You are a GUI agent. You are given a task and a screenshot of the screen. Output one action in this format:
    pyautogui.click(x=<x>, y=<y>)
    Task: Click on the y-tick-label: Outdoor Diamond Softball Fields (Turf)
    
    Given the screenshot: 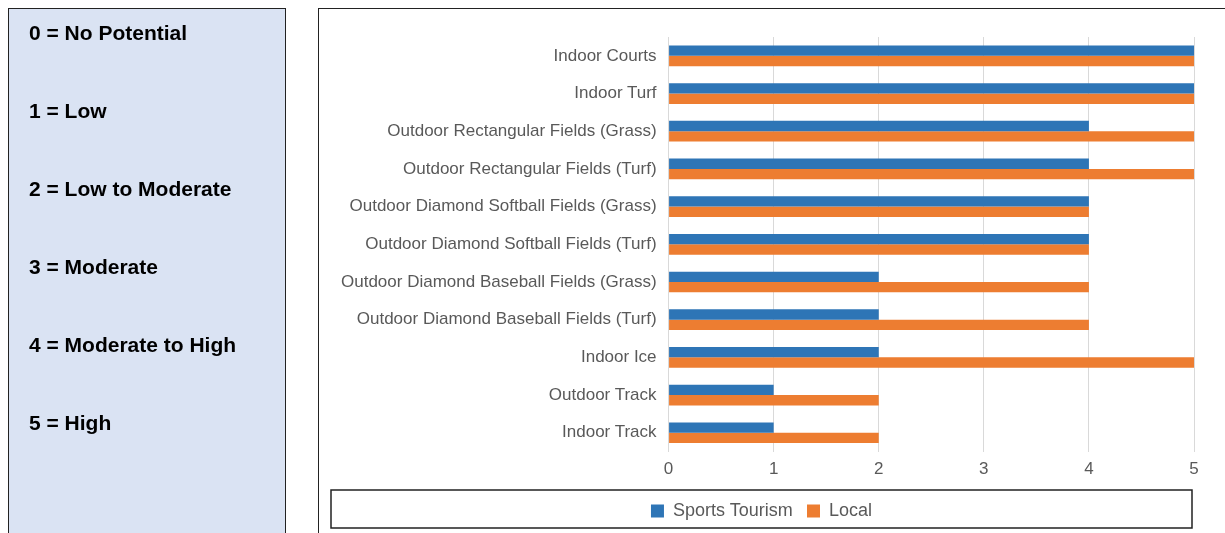 What is the action you would take?
    pyautogui.click(x=511, y=243)
    